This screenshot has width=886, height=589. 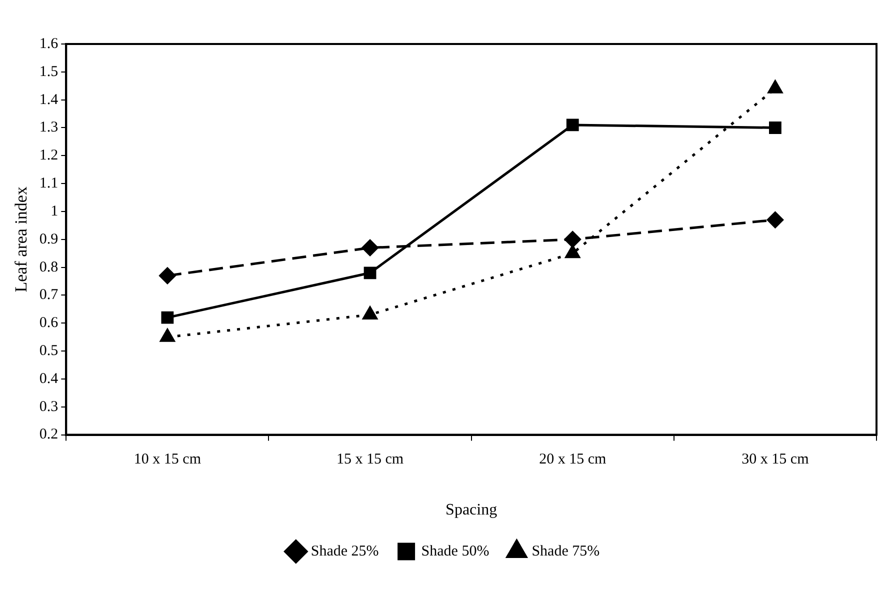 What do you see at coordinates (566, 551) in the screenshot?
I see `legend-label: Shade 75%` at bounding box center [566, 551].